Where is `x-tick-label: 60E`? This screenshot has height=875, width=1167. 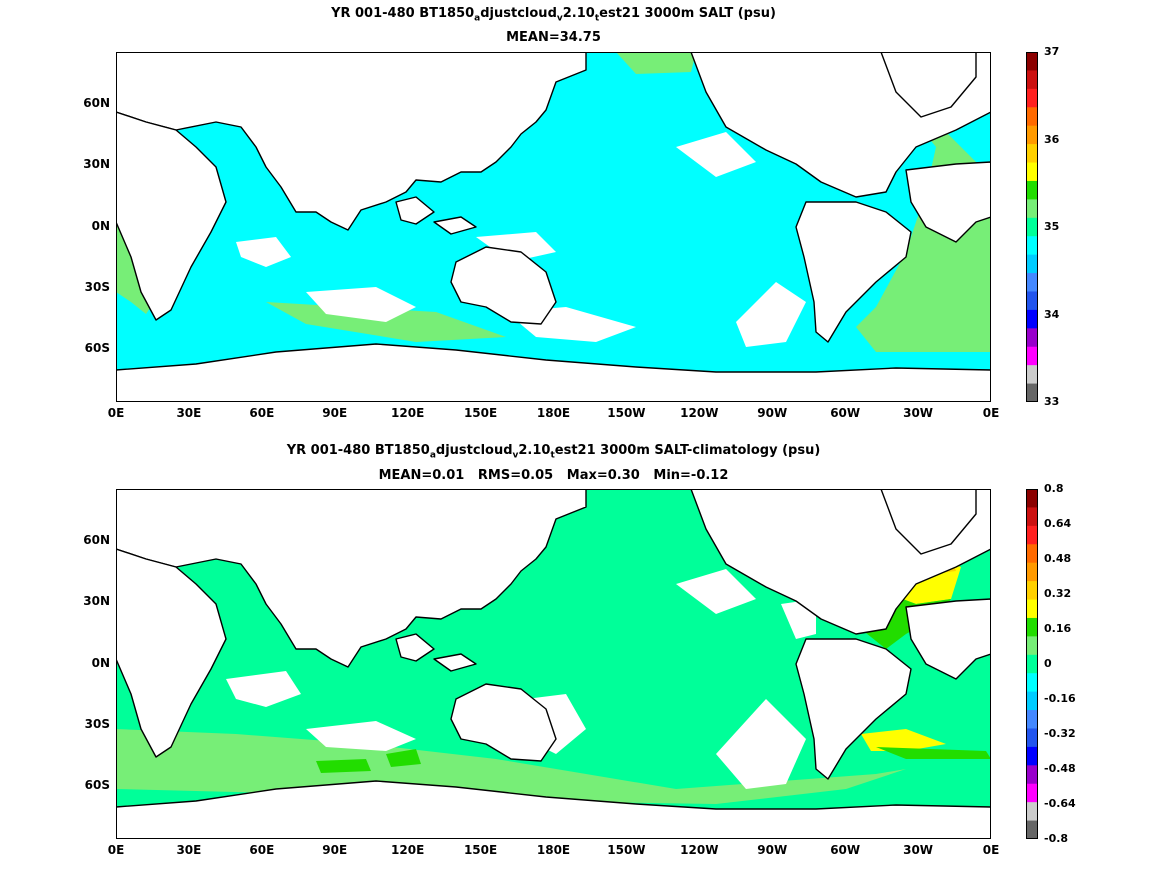
x-tick-label: 60E is located at coordinates (262, 850).